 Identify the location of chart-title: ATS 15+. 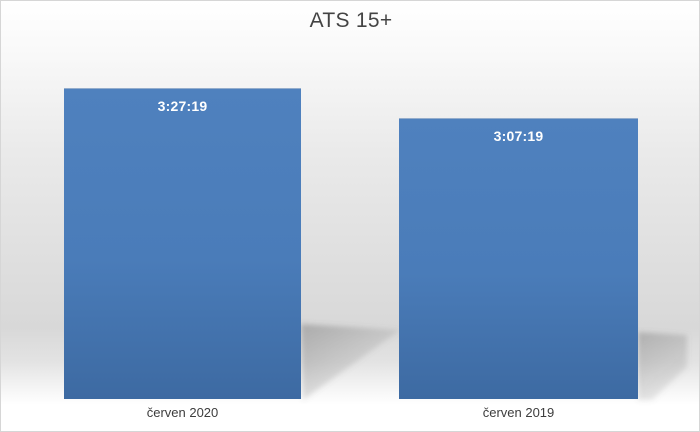
(351, 20).